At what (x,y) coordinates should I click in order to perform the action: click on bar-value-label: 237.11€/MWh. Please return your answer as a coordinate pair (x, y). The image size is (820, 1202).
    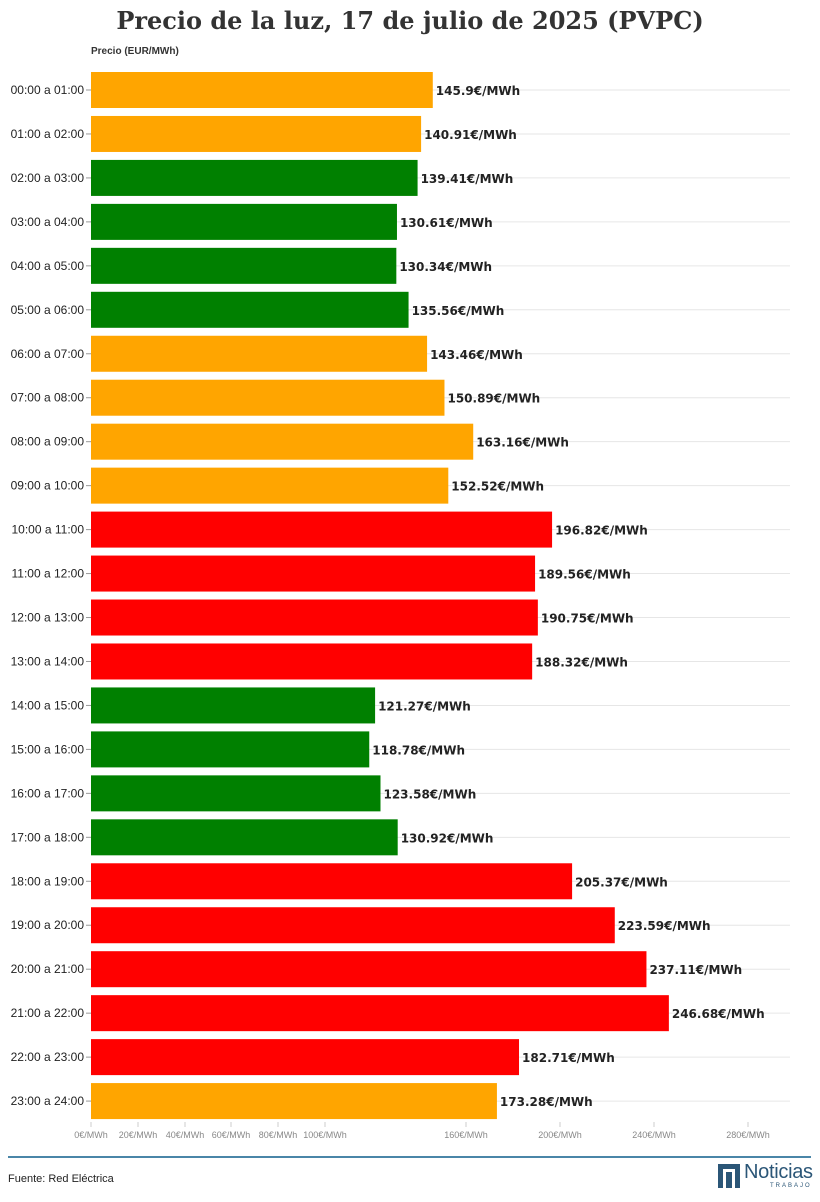
    Looking at the image, I should click on (695, 970).